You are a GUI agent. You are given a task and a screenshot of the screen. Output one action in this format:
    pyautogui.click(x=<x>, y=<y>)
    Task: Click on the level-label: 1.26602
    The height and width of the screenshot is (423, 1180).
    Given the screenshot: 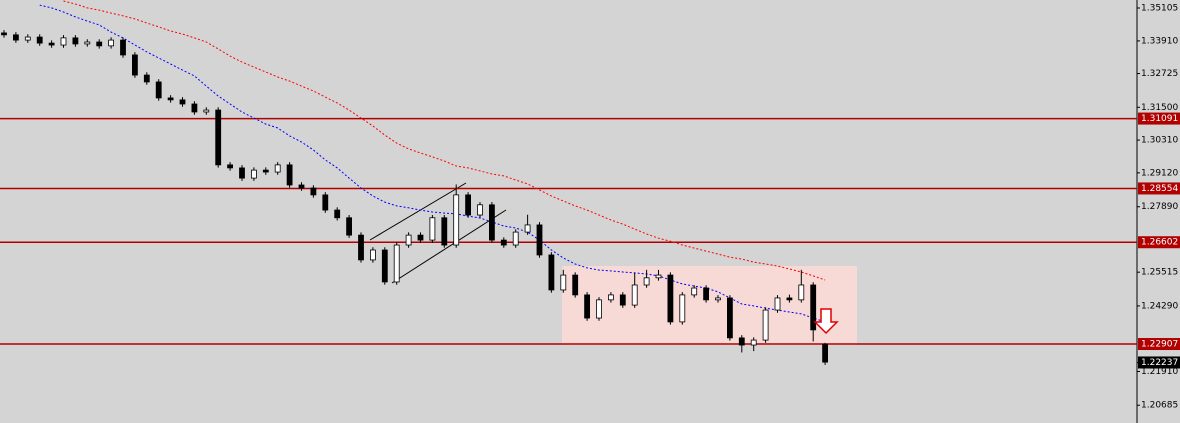 What is the action you would take?
    pyautogui.click(x=1159, y=243)
    